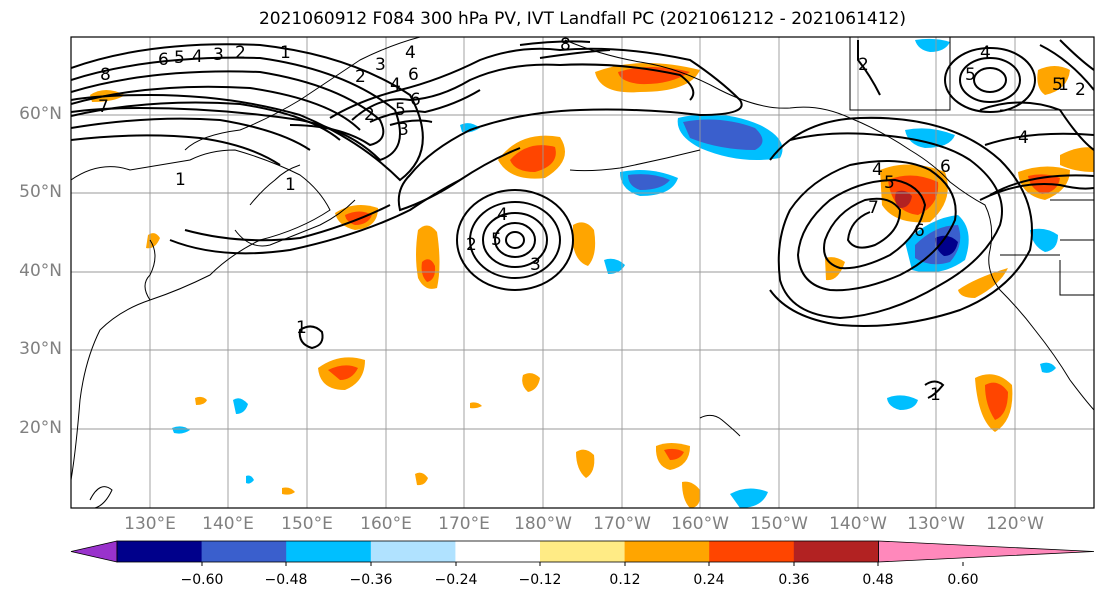  Describe the element at coordinates (464, 524) in the screenshot. I see `lon-label: 170°E` at that location.